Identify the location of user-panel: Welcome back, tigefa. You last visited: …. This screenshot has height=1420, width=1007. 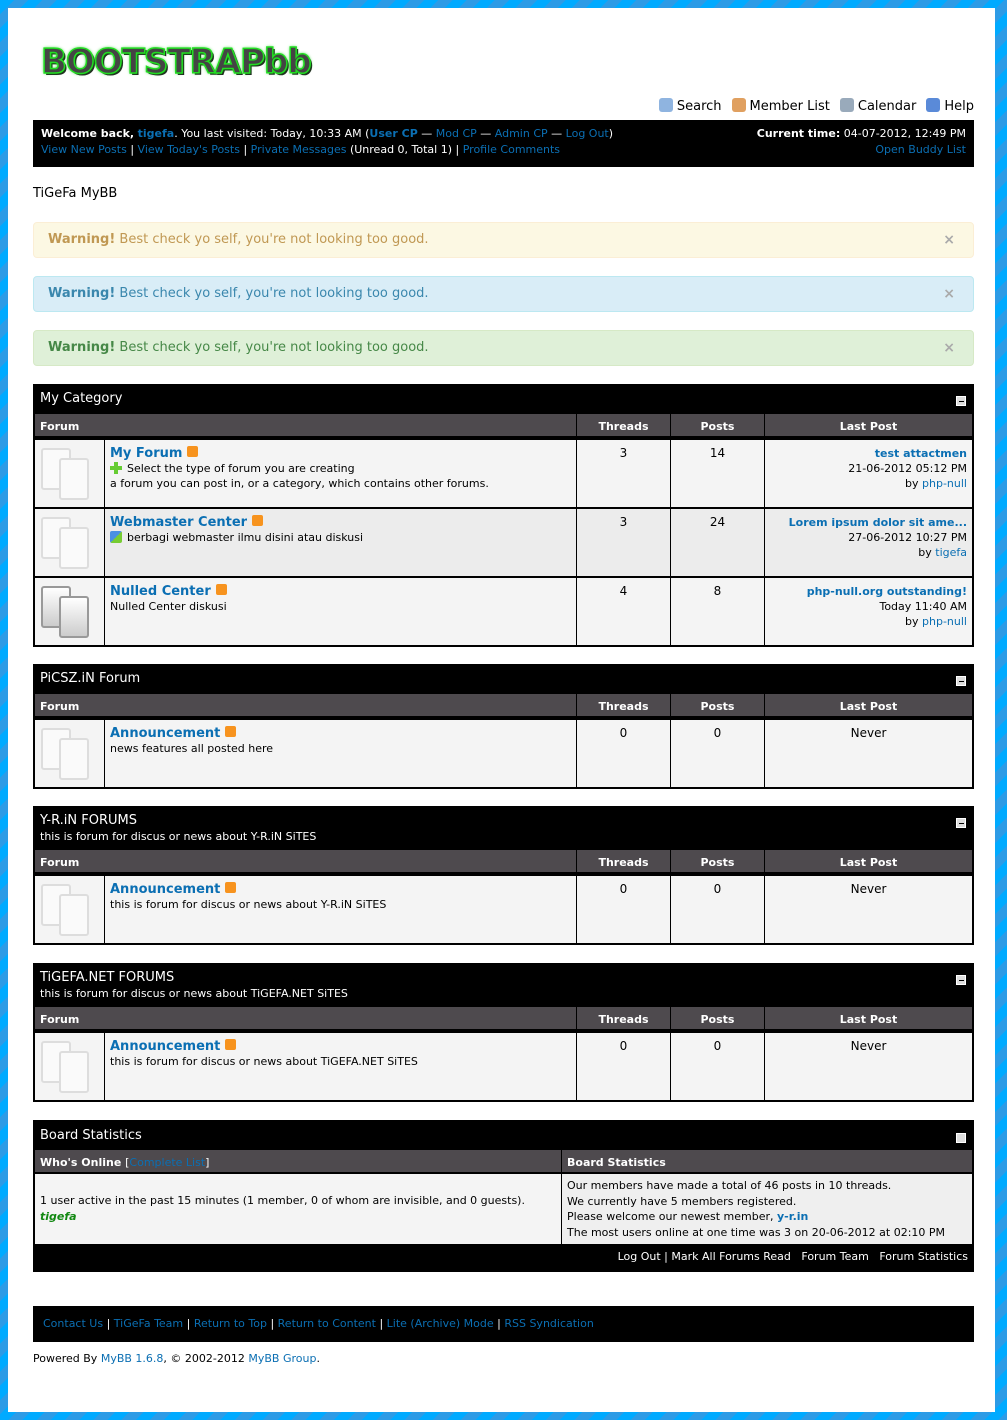
(503, 143).